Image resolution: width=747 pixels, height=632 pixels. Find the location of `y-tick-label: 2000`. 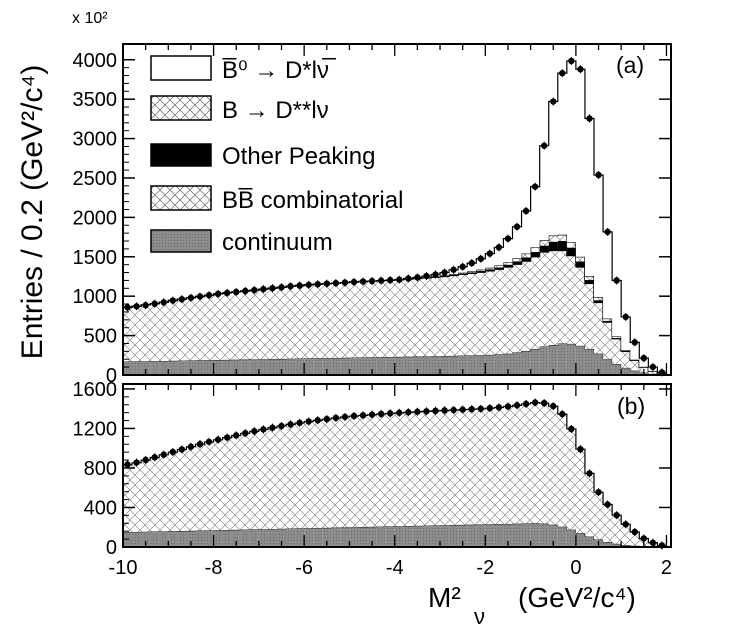

y-tick-label: 2000 is located at coordinates (95, 218).